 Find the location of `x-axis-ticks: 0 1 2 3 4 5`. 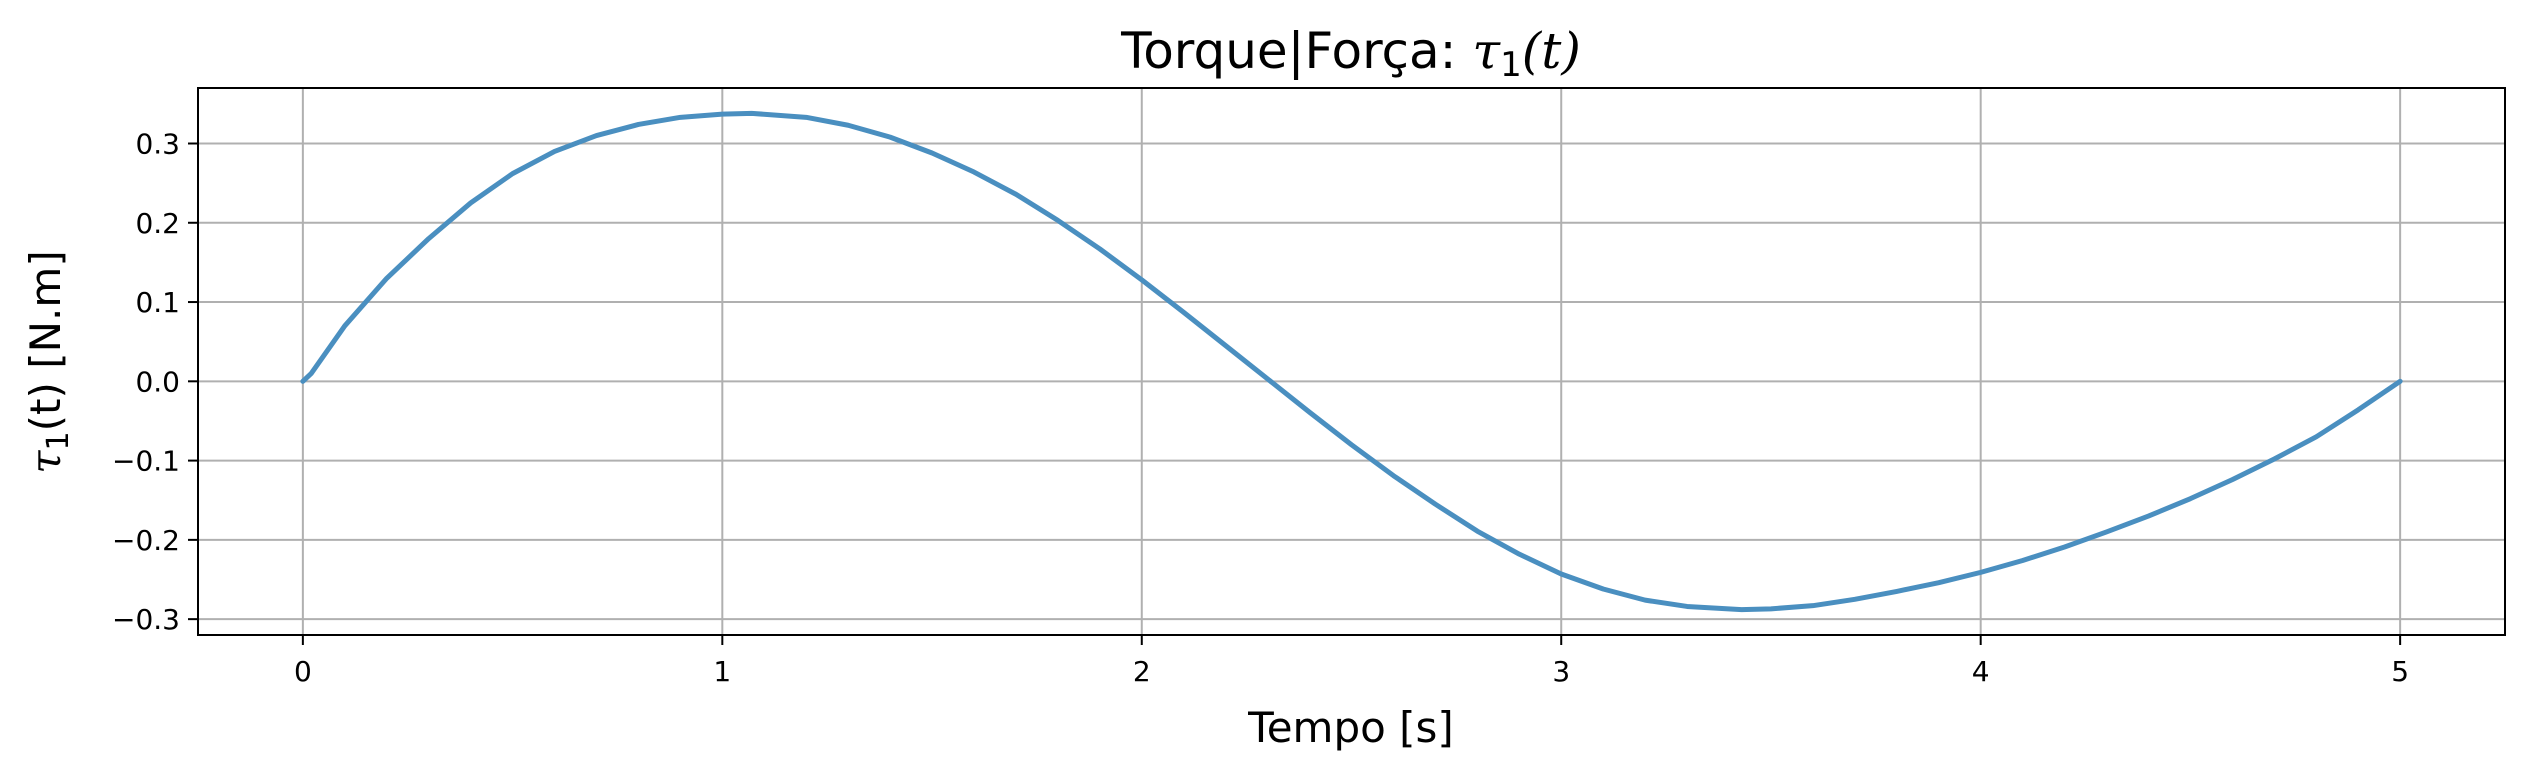

x-axis-ticks: 0 1 2 3 4 5 is located at coordinates (1351, 661).